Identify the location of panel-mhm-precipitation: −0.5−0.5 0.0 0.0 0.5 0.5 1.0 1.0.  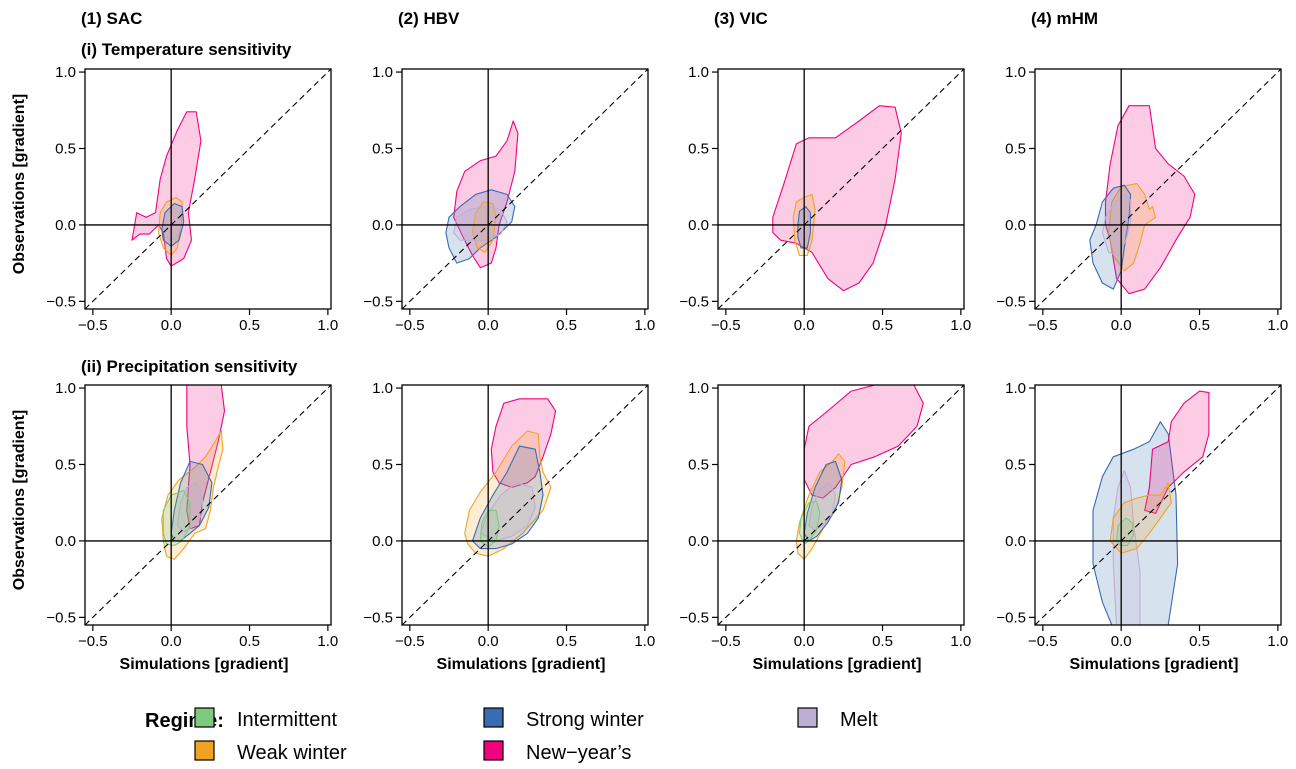
(1142, 515).